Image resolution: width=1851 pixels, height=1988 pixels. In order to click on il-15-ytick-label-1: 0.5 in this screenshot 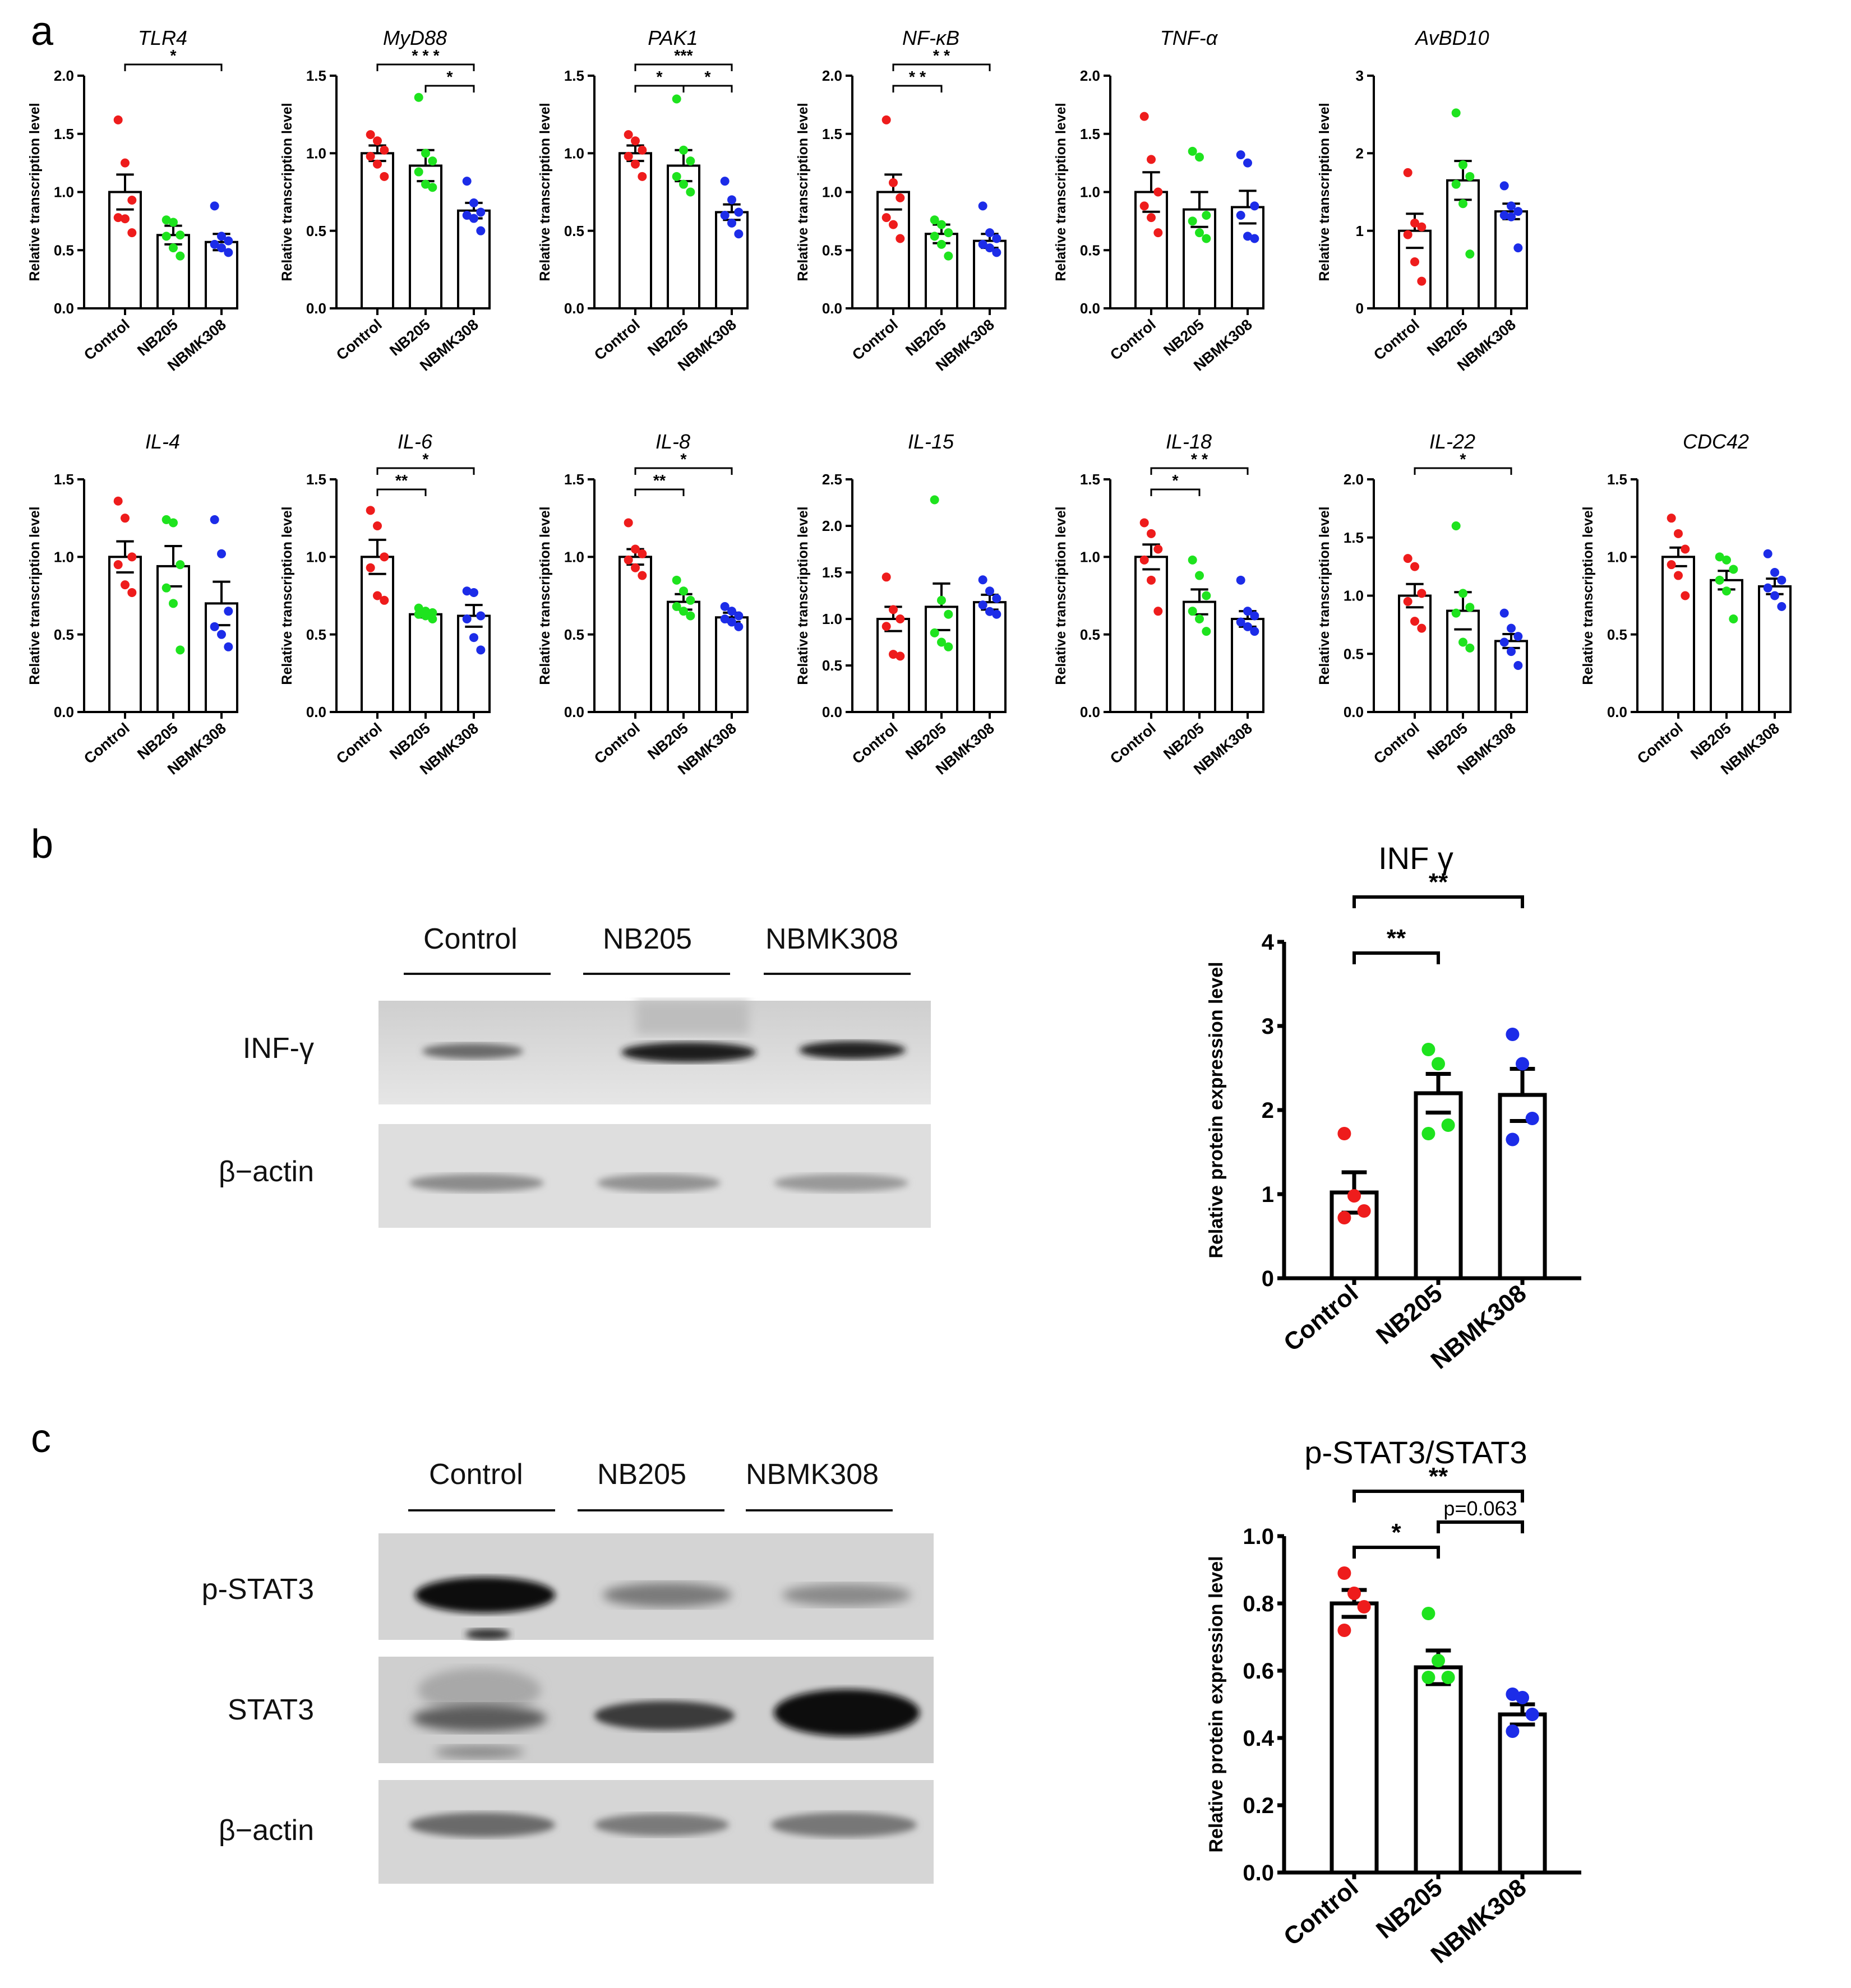, I will do `click(832, 665)`.